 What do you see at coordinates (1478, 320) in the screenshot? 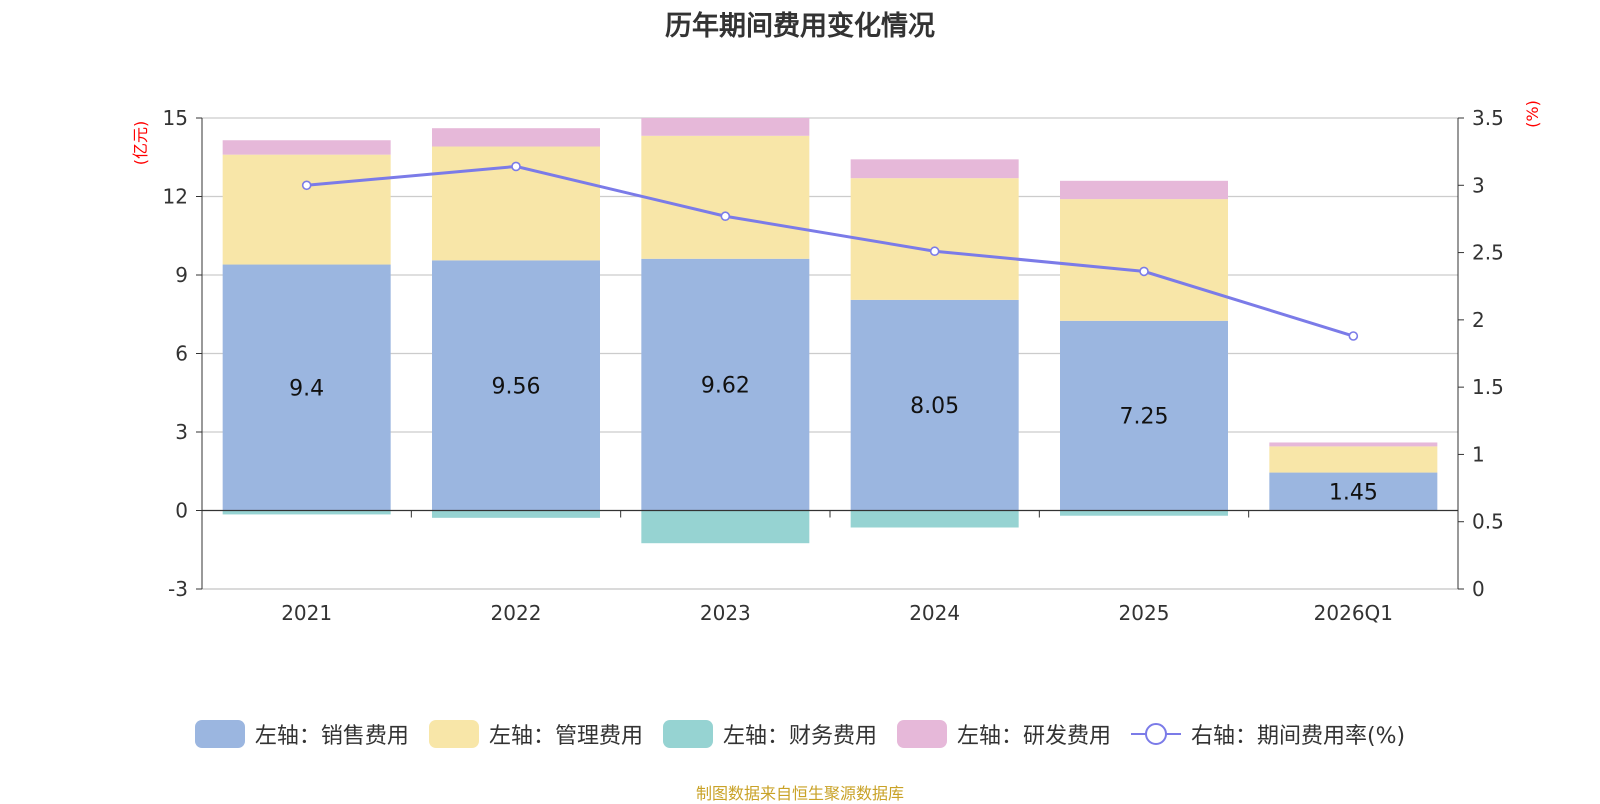
I see `right-tick-label: 2` at bounding box center [1478, 320].